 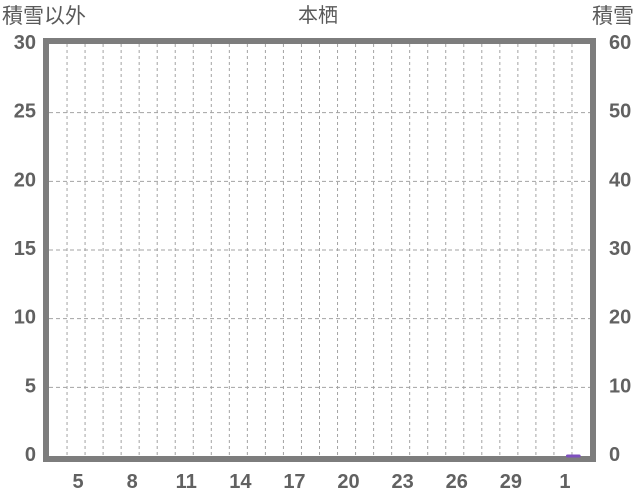 I want to click on left-axis-tick-label: 25, so click(x=25, y=112).